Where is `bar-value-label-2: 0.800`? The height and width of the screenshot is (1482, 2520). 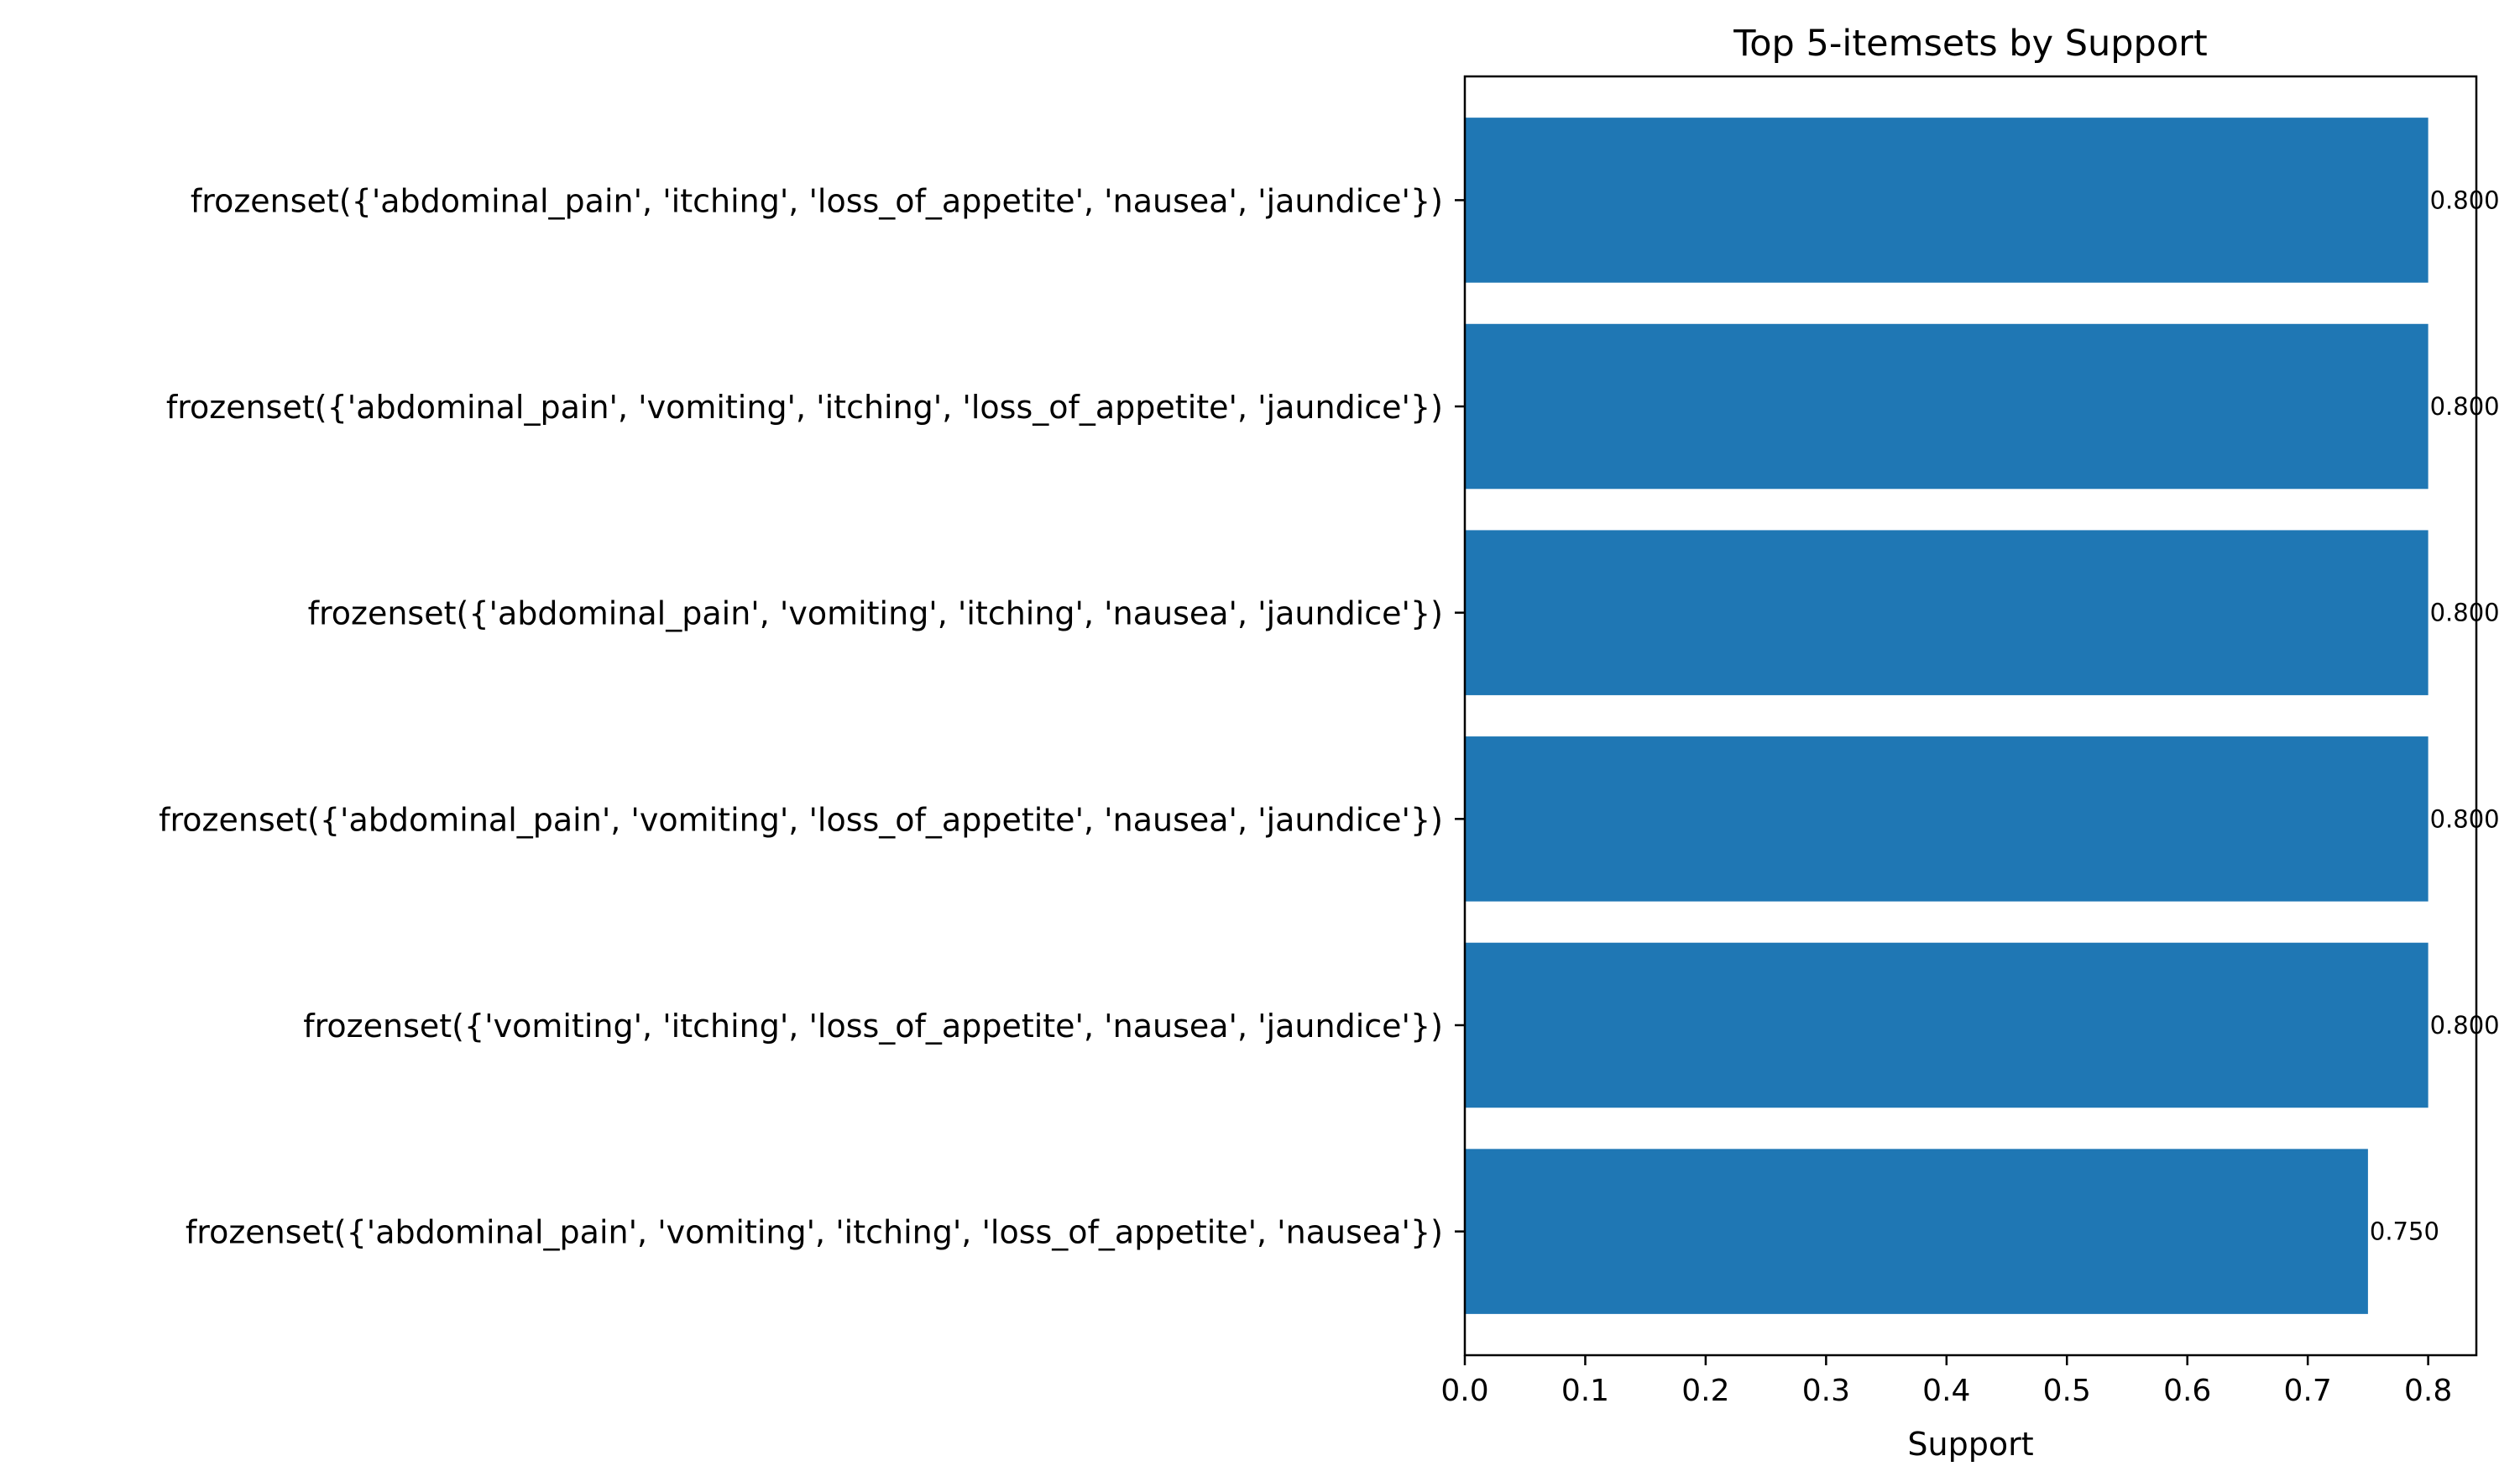
bar-value-label-2: 0.800 is located at coordinates (2465, 406).